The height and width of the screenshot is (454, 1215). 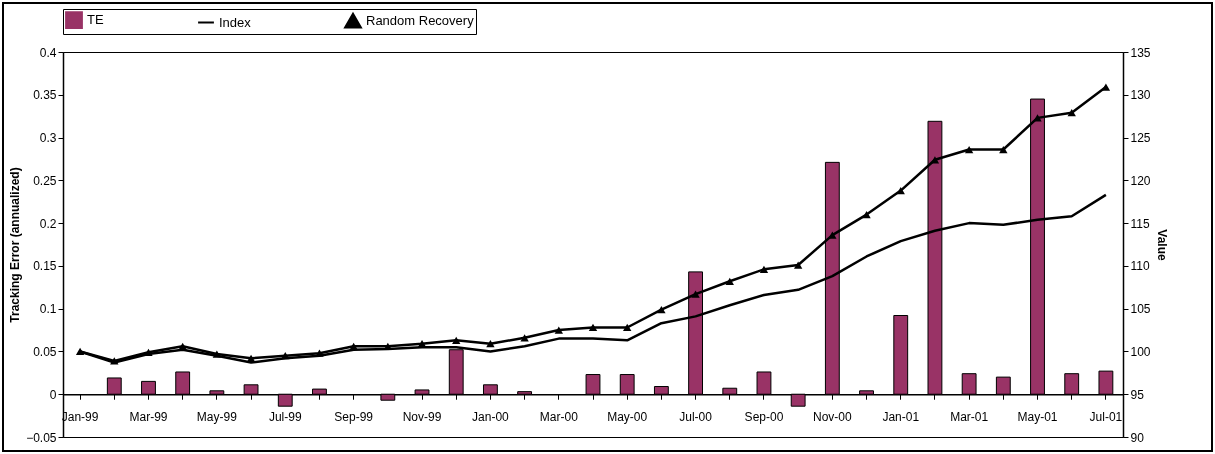 What do you see at coordinates (1137, 394) in the screenshot?
I see `y2-tick-label: 95` at bounding box center [1137, 394].